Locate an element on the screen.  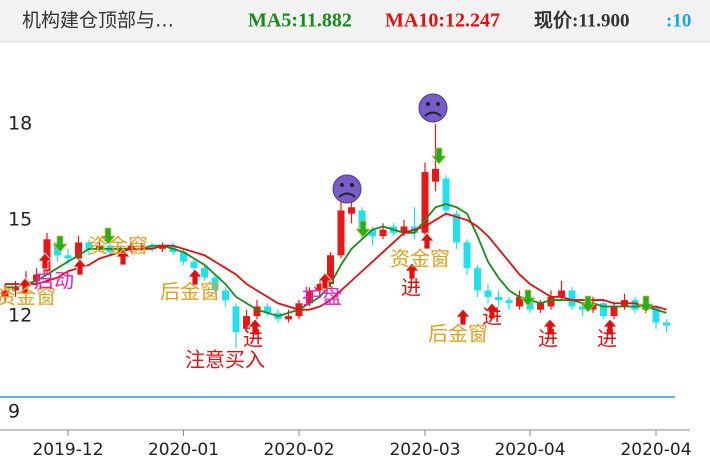
x-tick-label: 2020-03 is located at coordinates (424, 450).